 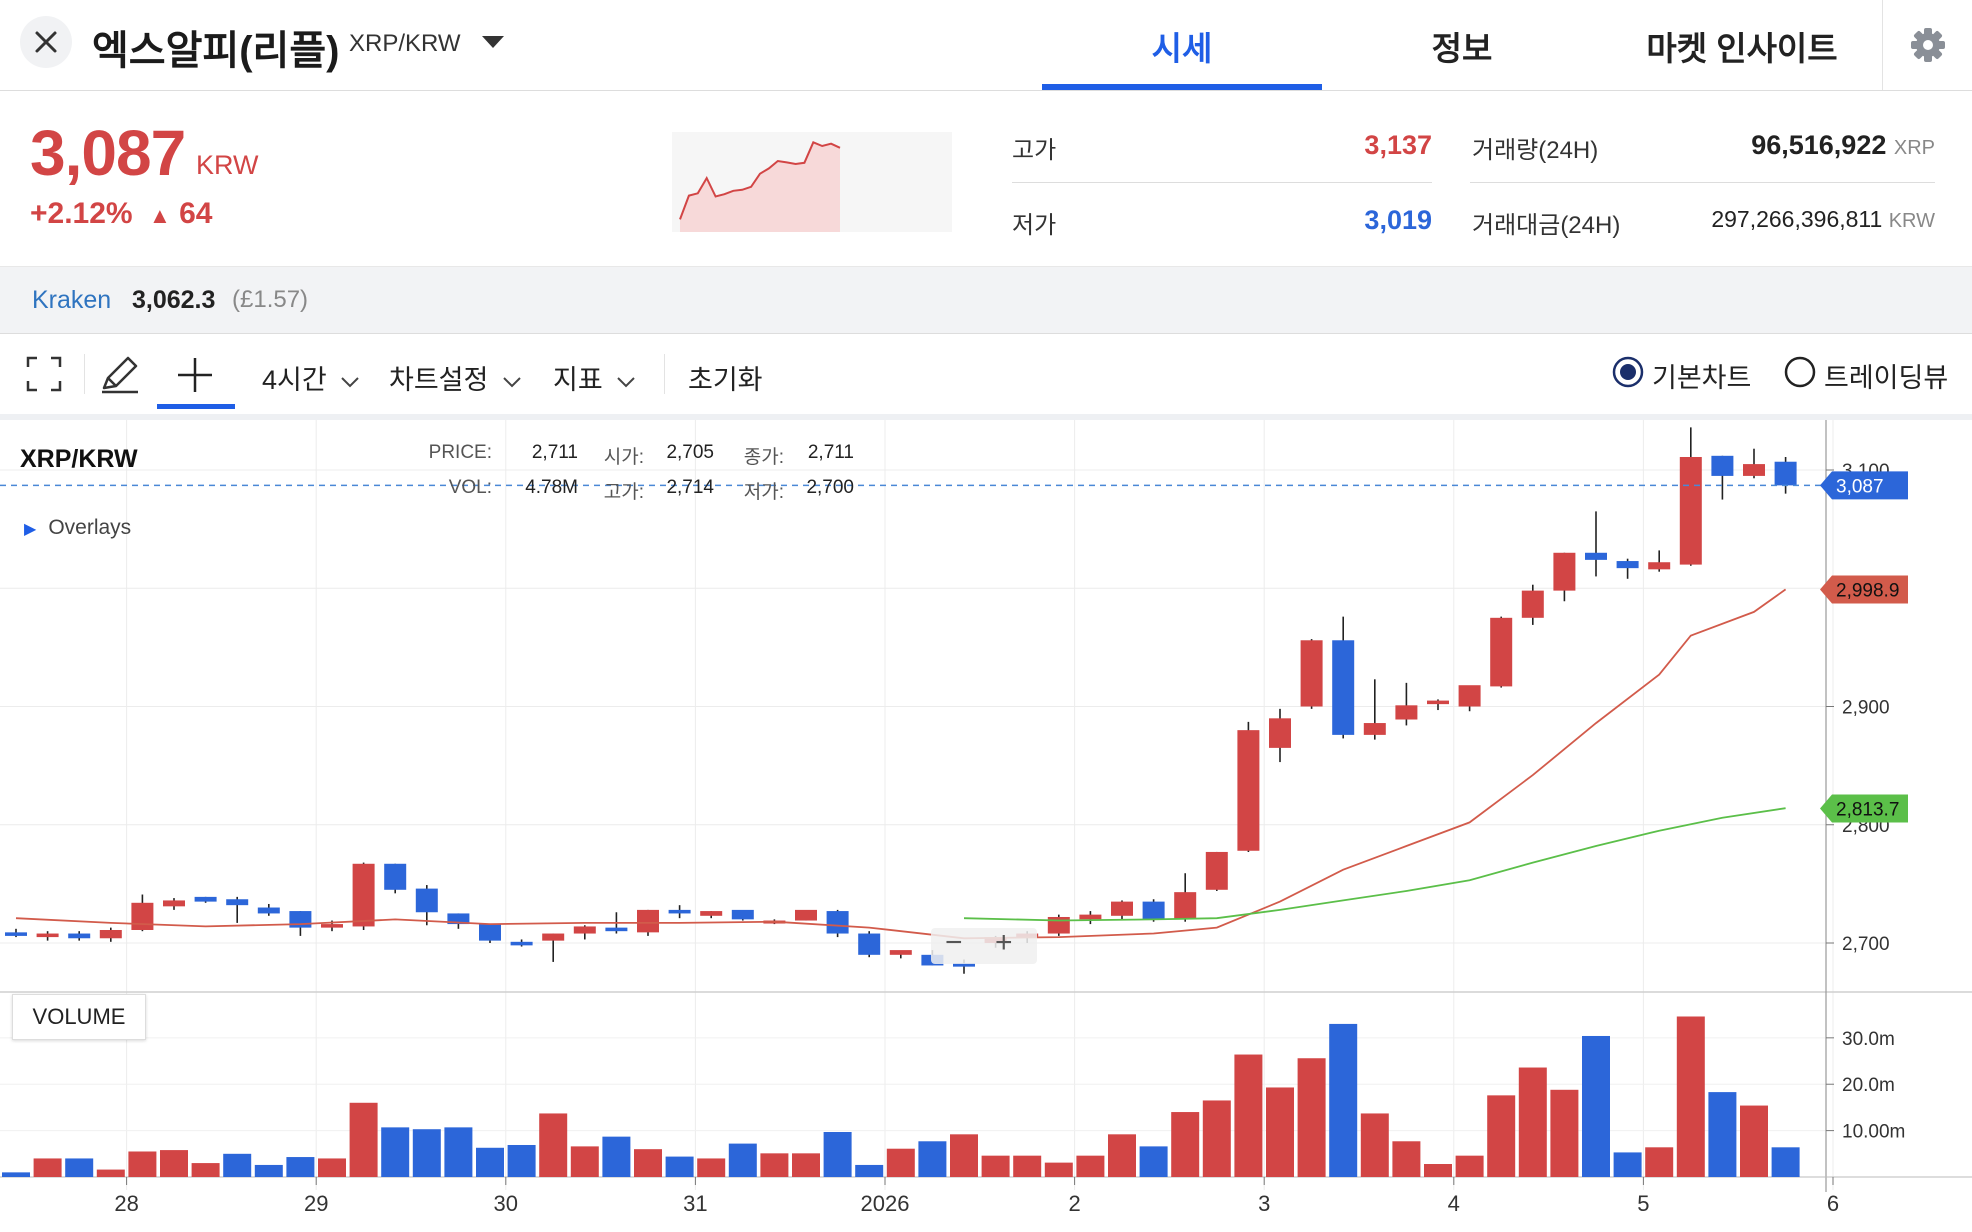 I want to click on radio-trading-view, so click(x=1800, y=374).